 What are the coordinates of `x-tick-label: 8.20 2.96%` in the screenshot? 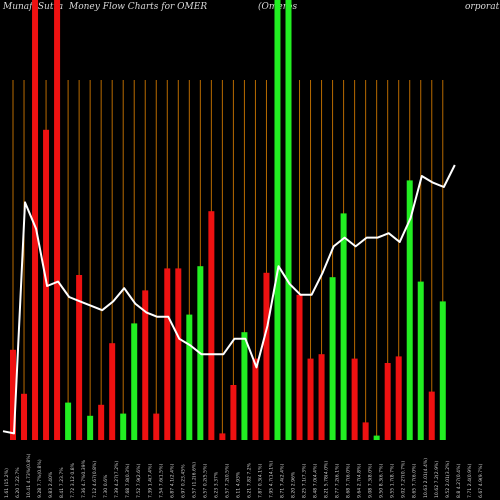 It's located at (294, 484).